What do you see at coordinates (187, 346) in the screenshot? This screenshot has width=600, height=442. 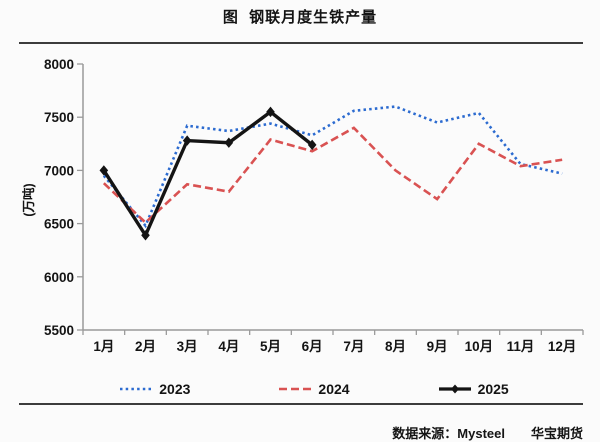 I see `x-tick-label: 3月` at bounding box center [187, 346].